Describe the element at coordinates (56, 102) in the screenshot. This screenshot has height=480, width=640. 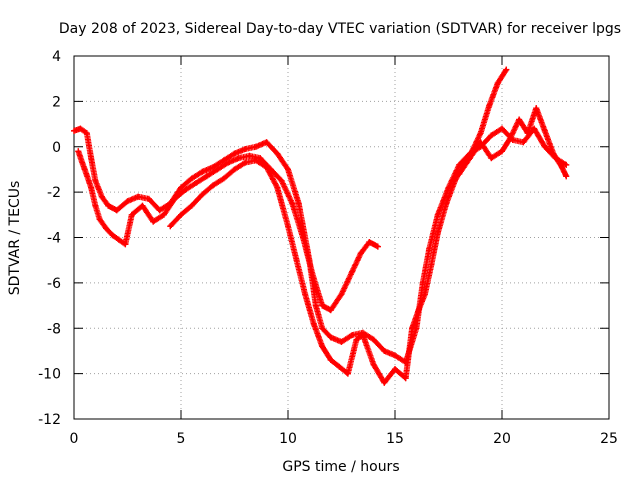
I see `y-tick-label: 2` at that location.